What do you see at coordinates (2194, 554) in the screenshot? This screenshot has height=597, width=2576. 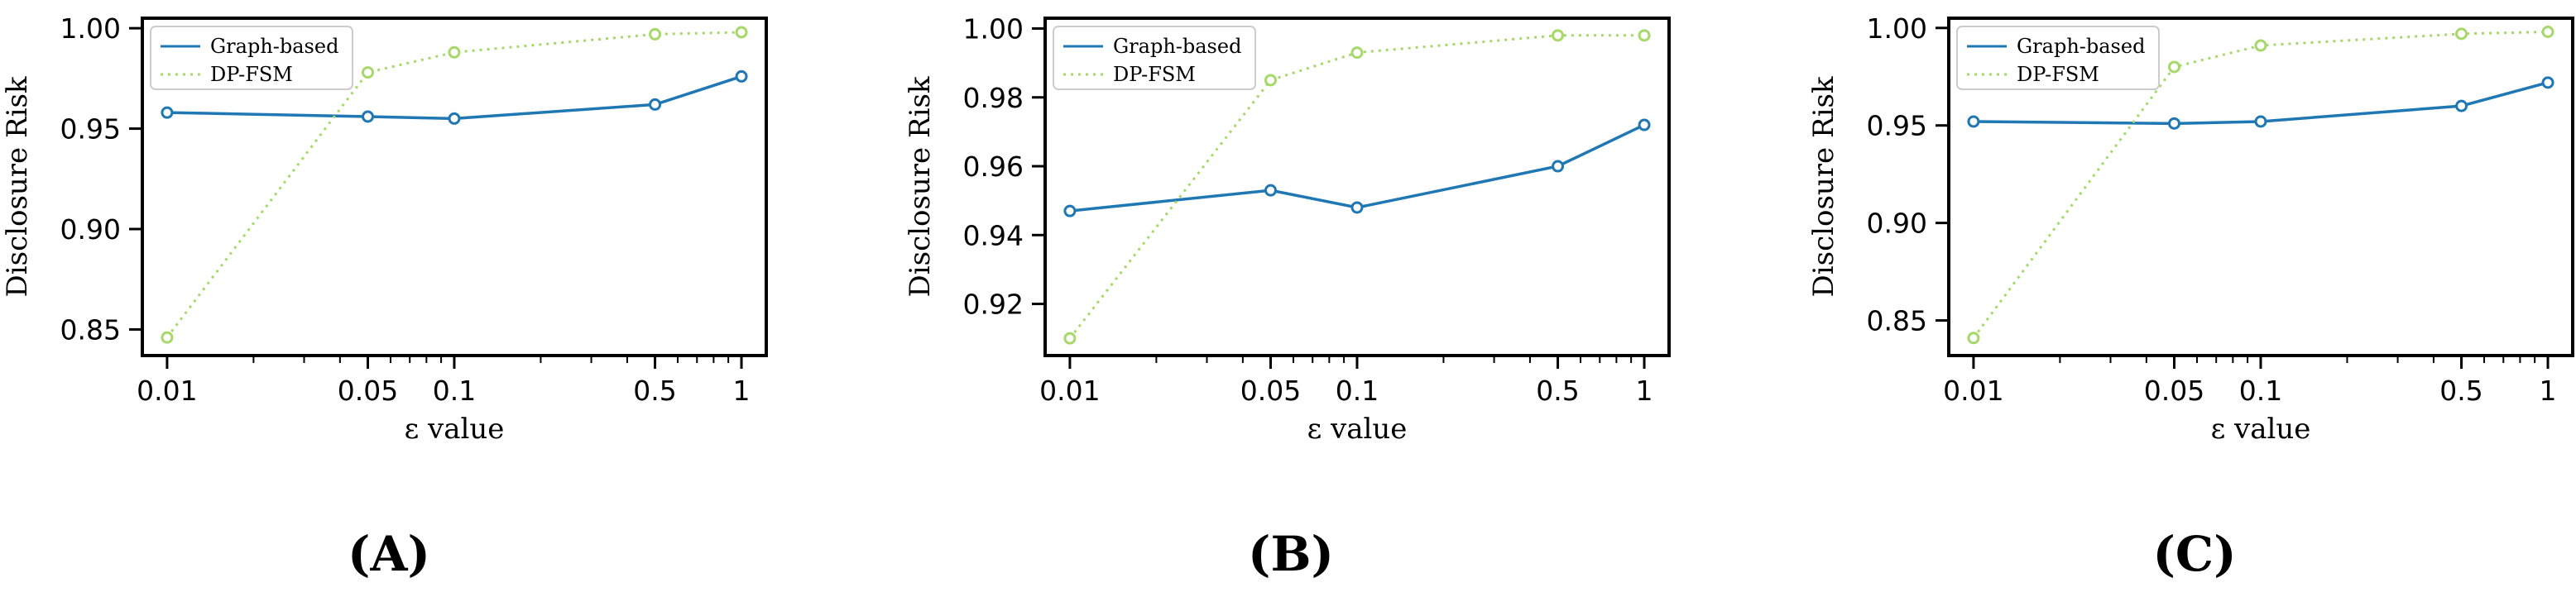 I see `panel-label: (C)` at bounding box center [2194, 554].